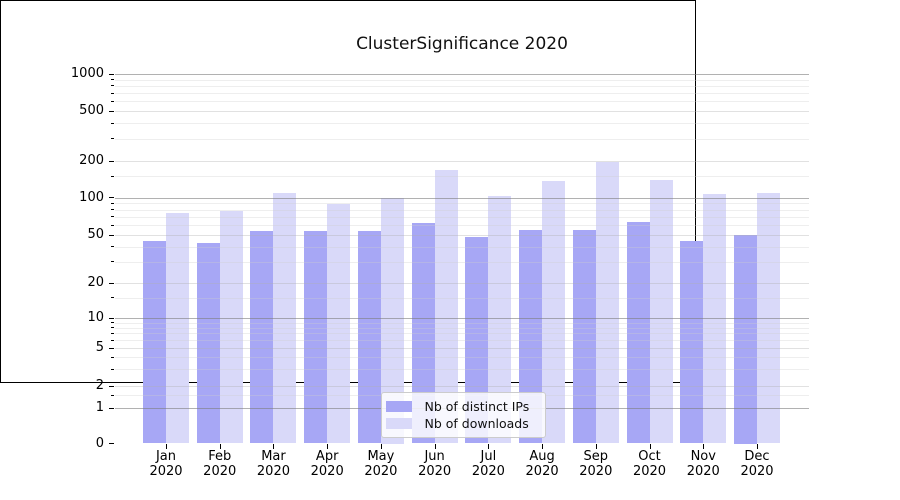  What do you see at coordinates (95, 234) in the screenshot?
I see `y-tick-label-50: 50` at bounding box center [95, 234].